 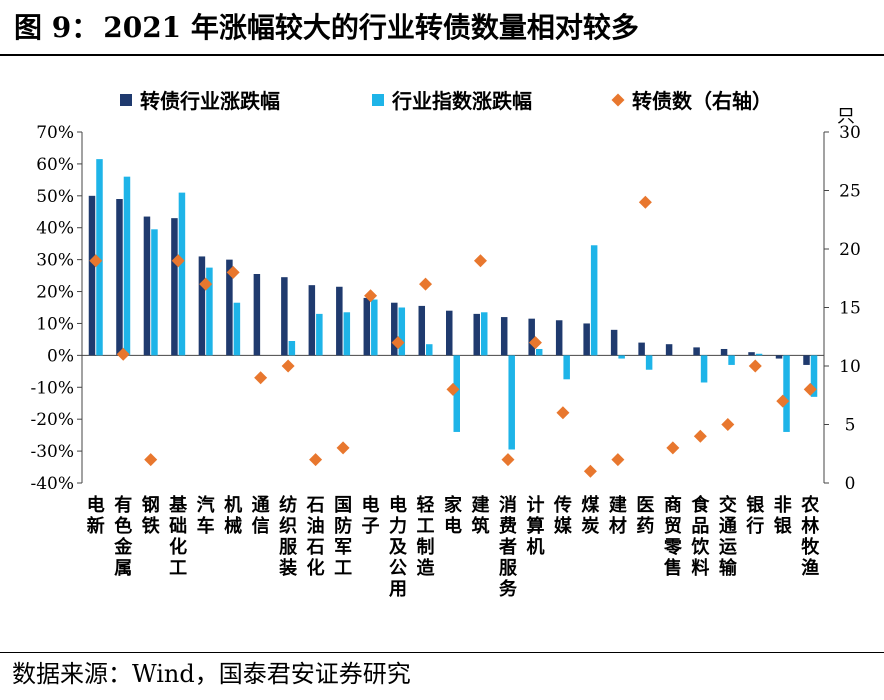 I want to click on legend-label-bond-industry: 转债行业涨跌幅, so click(x=210, y=101).